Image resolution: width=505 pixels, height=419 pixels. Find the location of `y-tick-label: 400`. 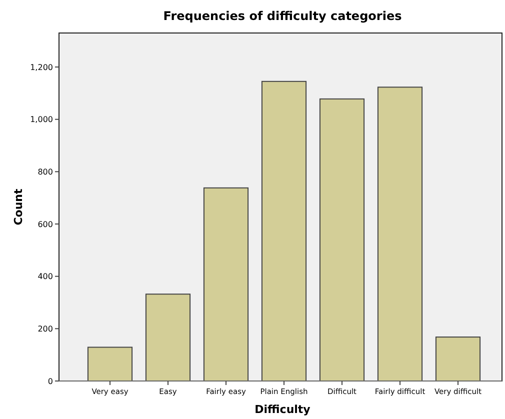

y-tick-label: 400 is located at coordinates (45, 277).